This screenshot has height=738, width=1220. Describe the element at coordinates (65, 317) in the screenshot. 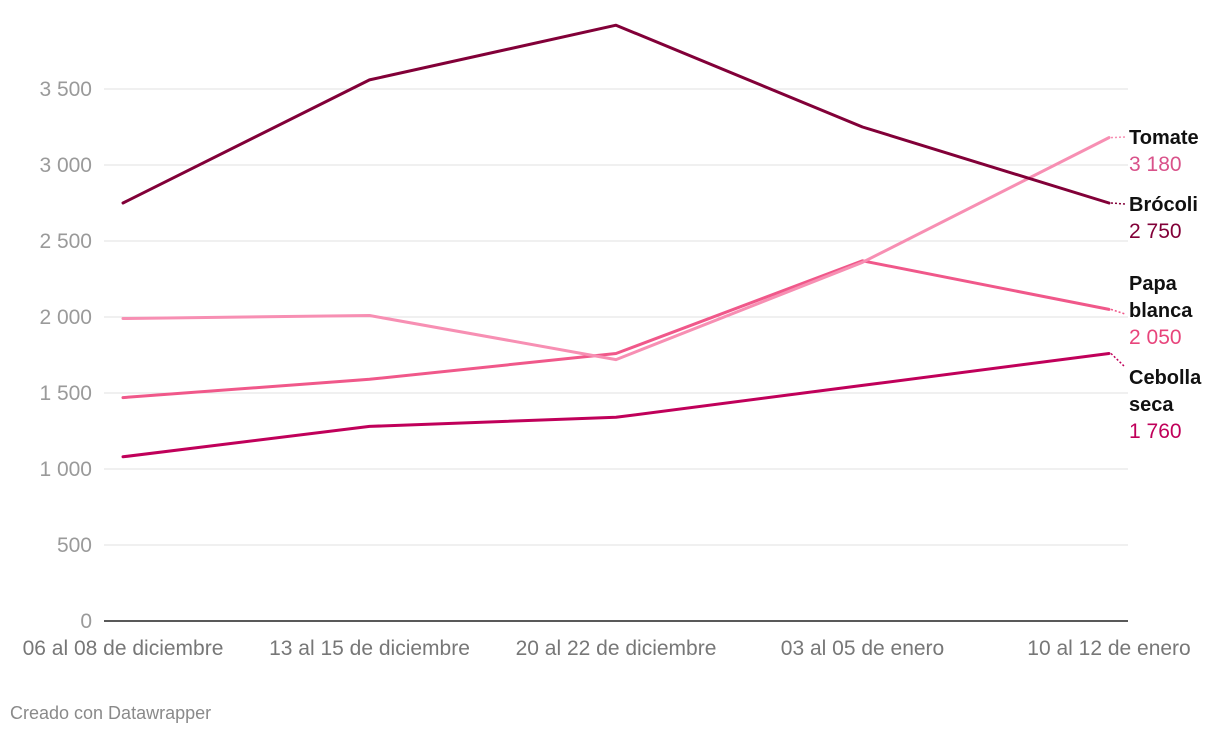

I see `y-tick-label: 2 000` at that location.